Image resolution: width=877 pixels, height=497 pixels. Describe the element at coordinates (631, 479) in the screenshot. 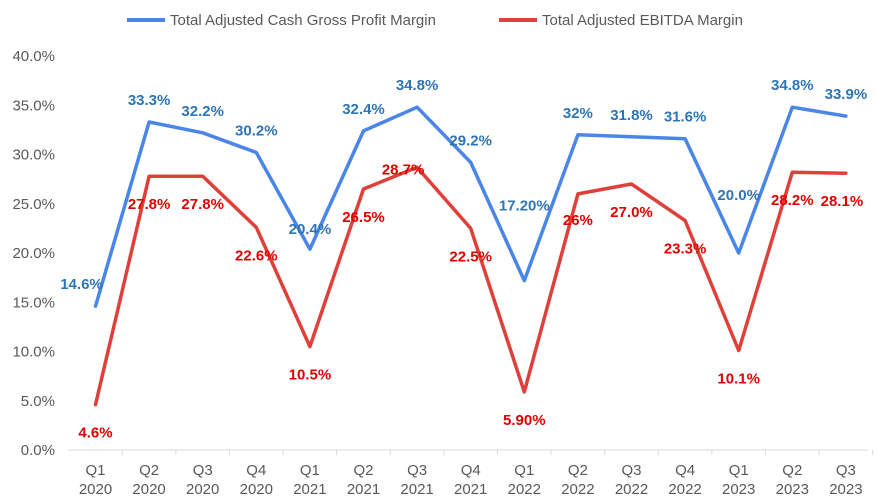

I see `x-tick-label: Q3 2022` at that location.